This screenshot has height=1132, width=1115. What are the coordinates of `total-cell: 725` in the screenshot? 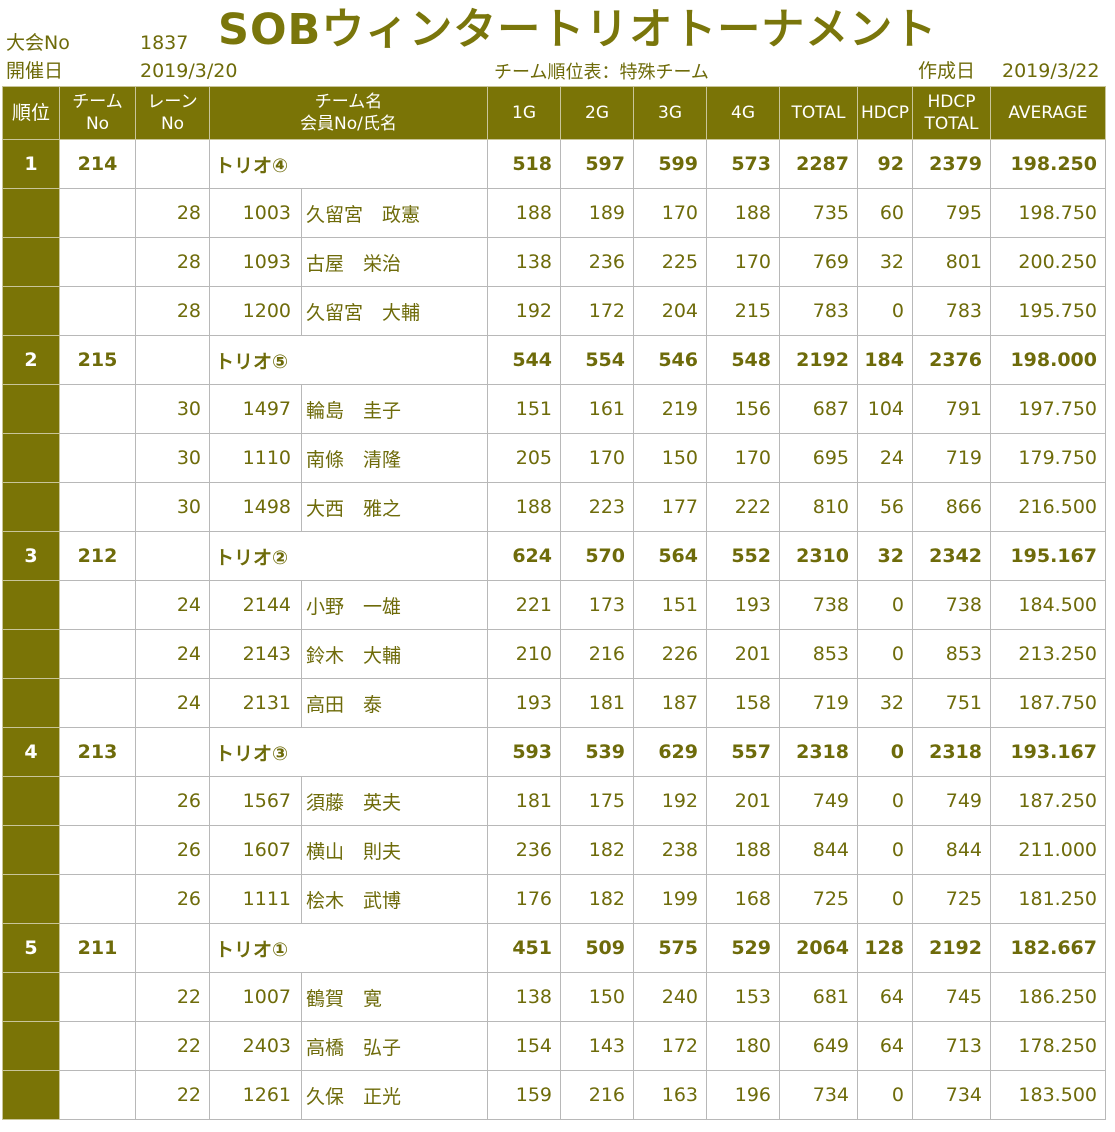 It's located at (818, 899).